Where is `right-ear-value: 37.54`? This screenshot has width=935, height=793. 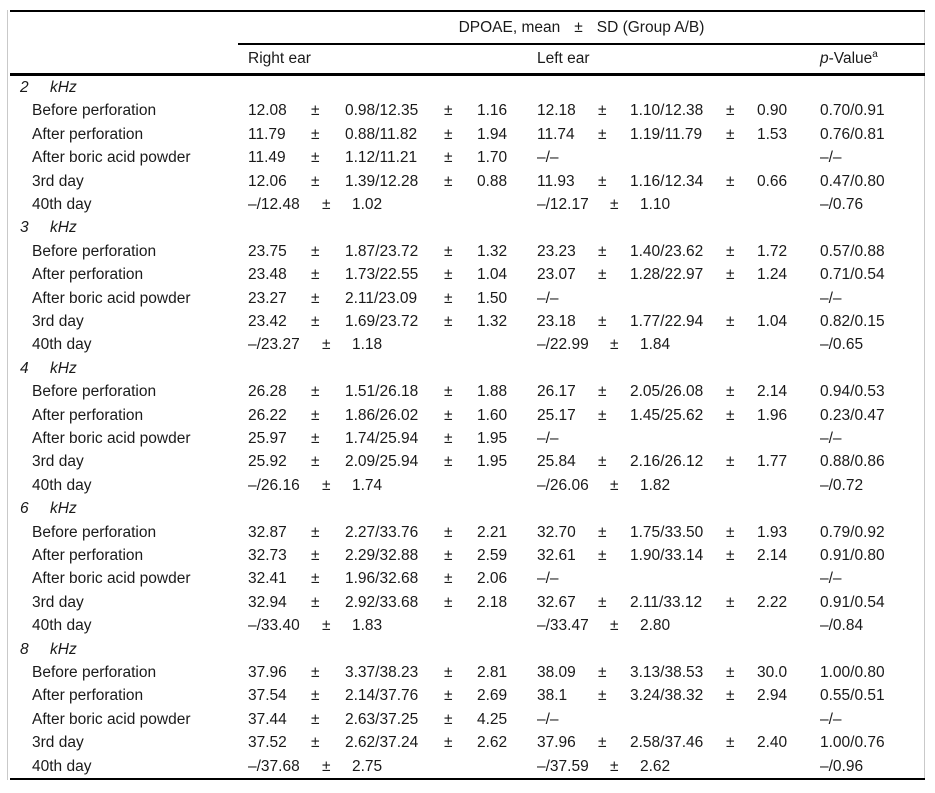 right-ear-value: 37.54 is located at coordinates (267, 696).